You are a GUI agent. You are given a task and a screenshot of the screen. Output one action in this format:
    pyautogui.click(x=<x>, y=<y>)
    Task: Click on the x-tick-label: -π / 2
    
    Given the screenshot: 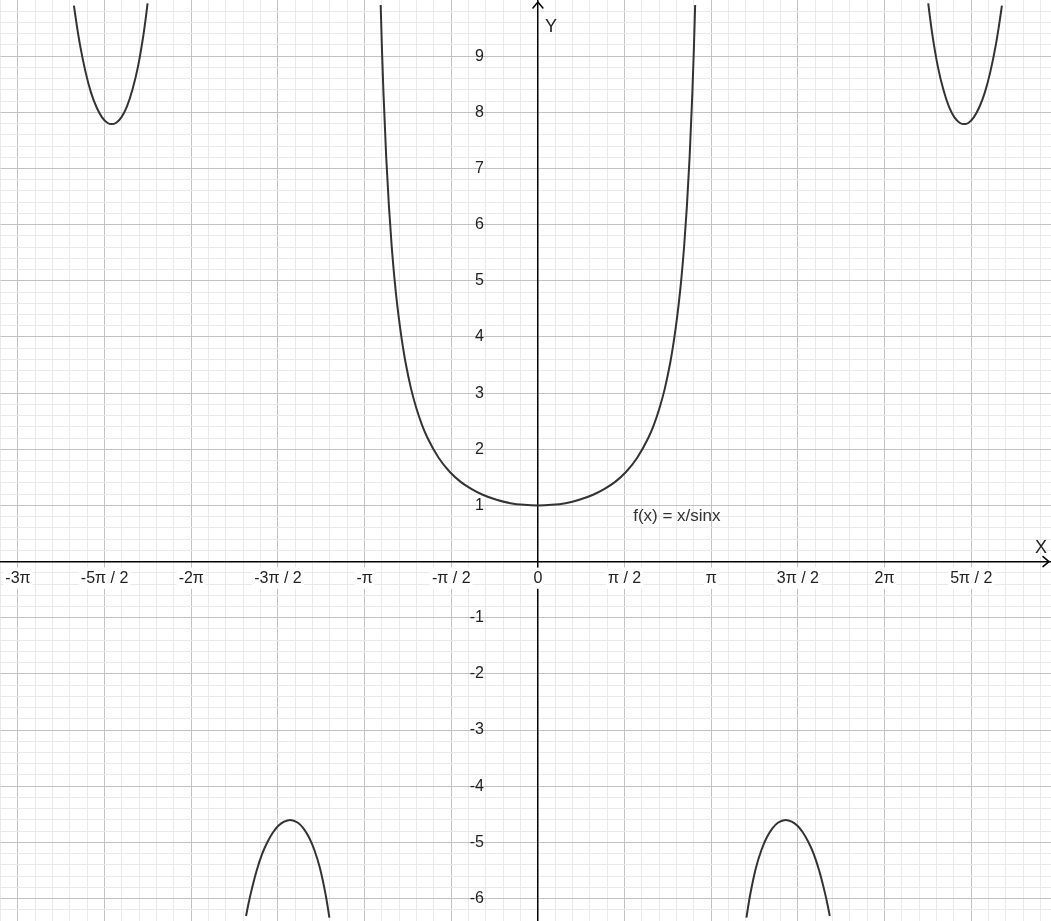 What is the action you would take?
    pyautogui.click(x=451, y=577)
    